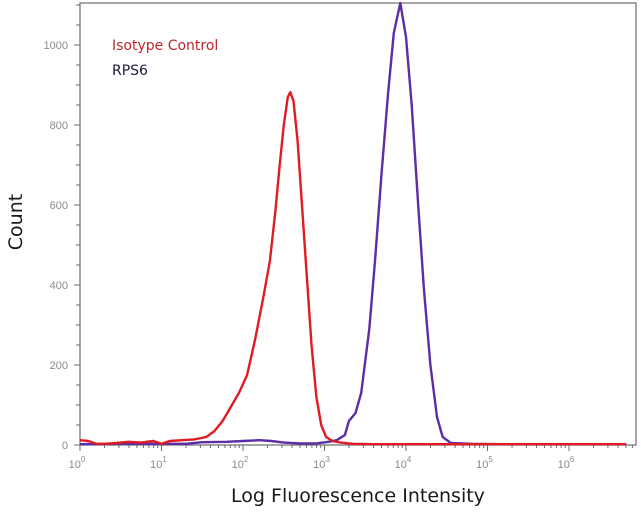 The image size is (641, 516). What do you see at coordinates (16, 222) in the screenshot?
I see `y-axis-title: Count` at bounding box center [16, 222].